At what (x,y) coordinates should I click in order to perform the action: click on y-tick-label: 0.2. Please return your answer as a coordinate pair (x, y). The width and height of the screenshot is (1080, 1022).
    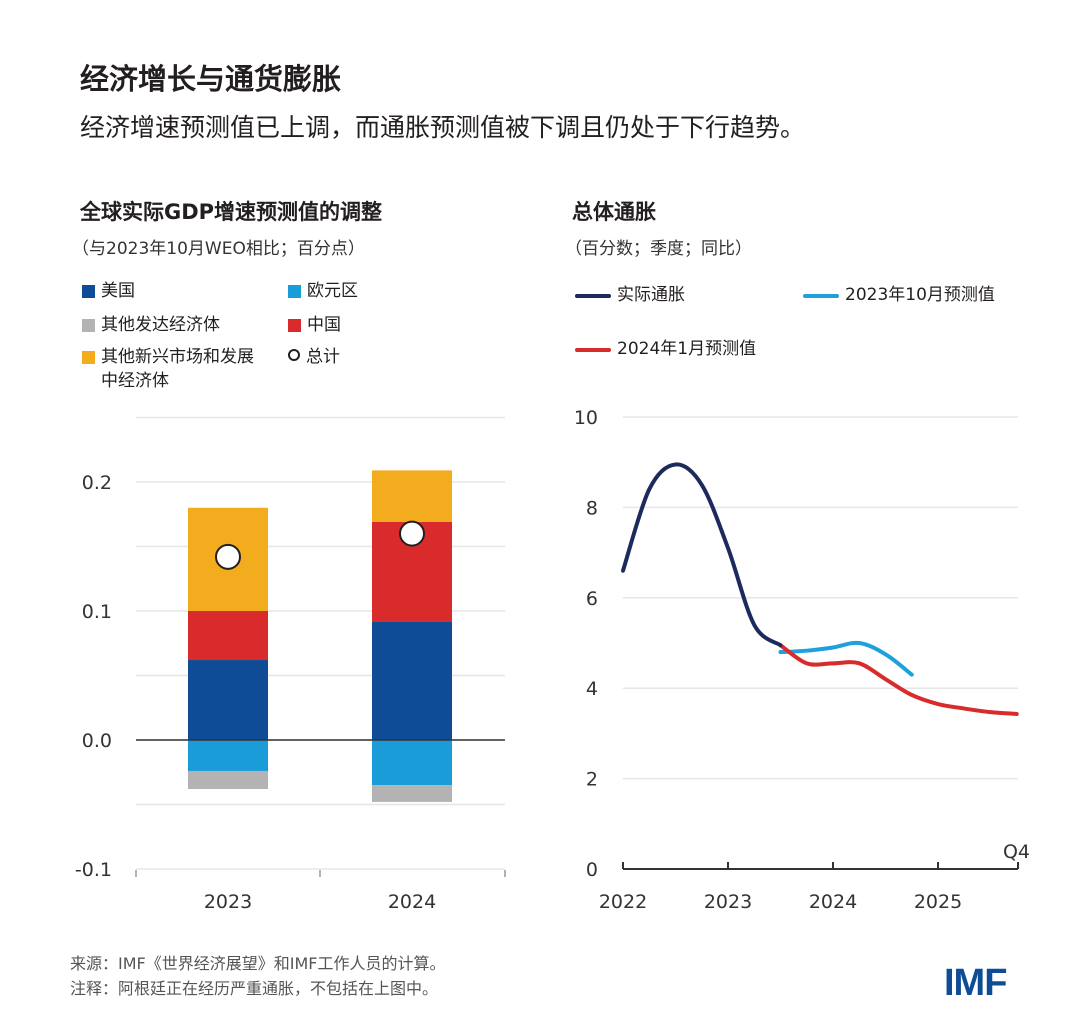
    Looking at the image, I should click on (97, 483).